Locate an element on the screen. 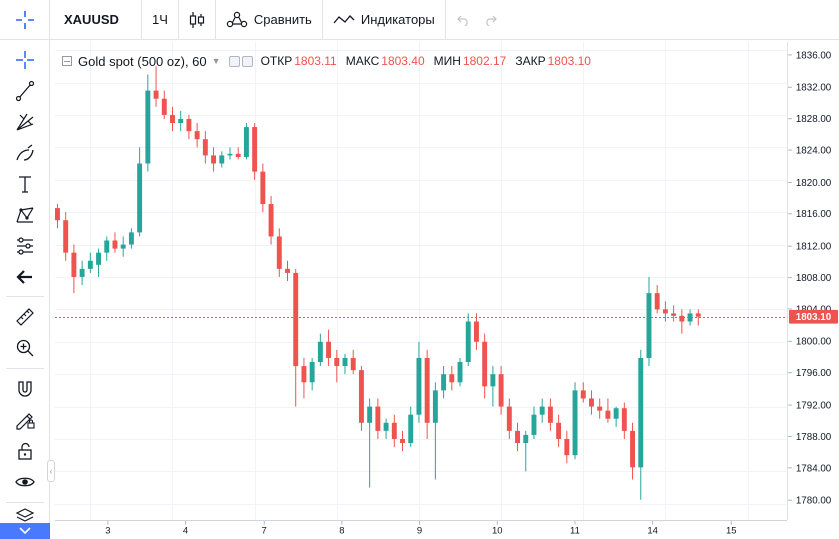 The image size is (839, 539). tool-layers is located at coordinates (25, 516).